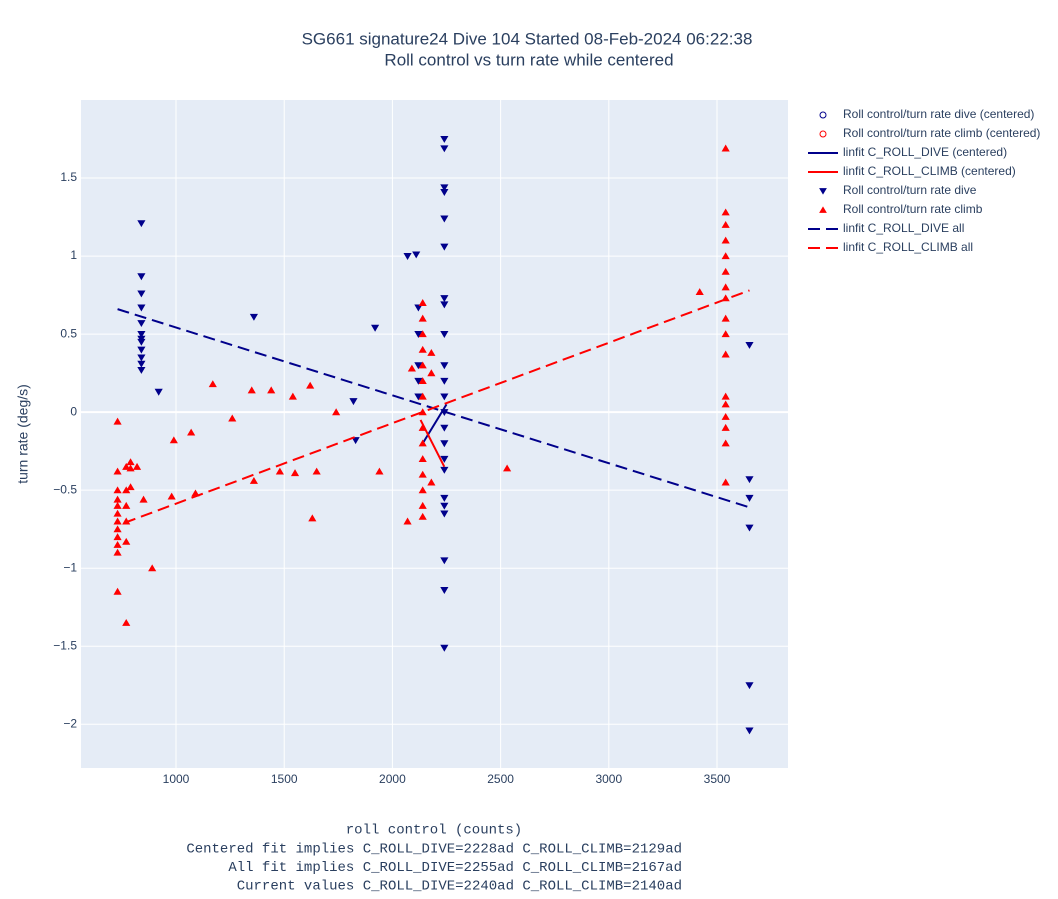 The image size is (1058, 899). I want to click on x-tick-label: 2000, so click(392, 779).